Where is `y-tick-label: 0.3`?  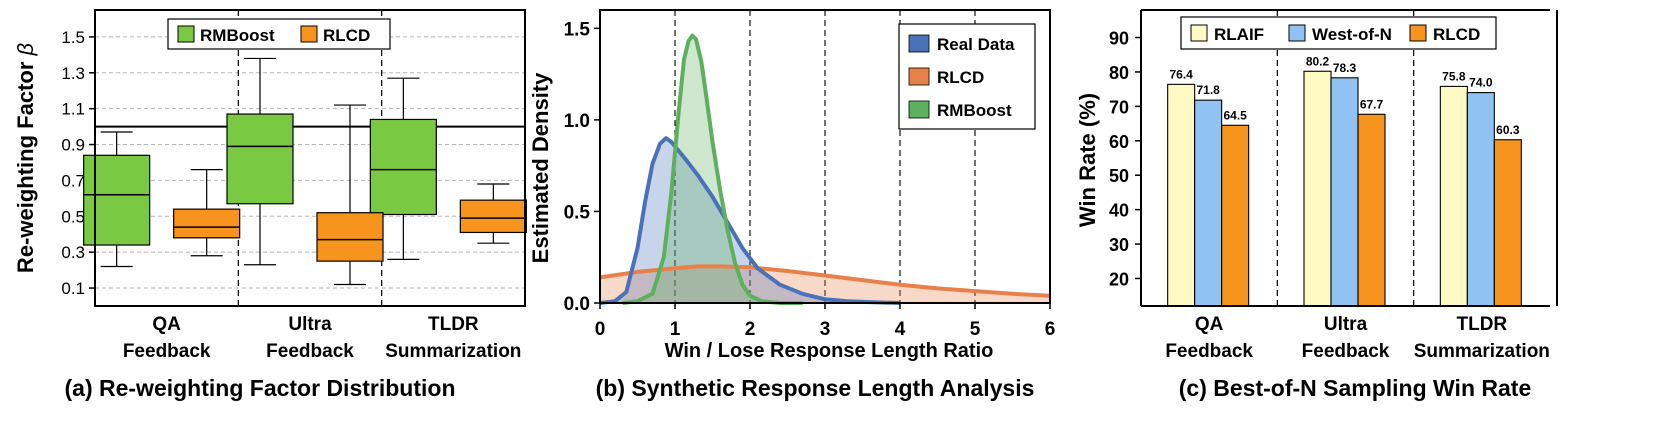
y-tick-label: 0.3 is located at coordinates (73, 252).